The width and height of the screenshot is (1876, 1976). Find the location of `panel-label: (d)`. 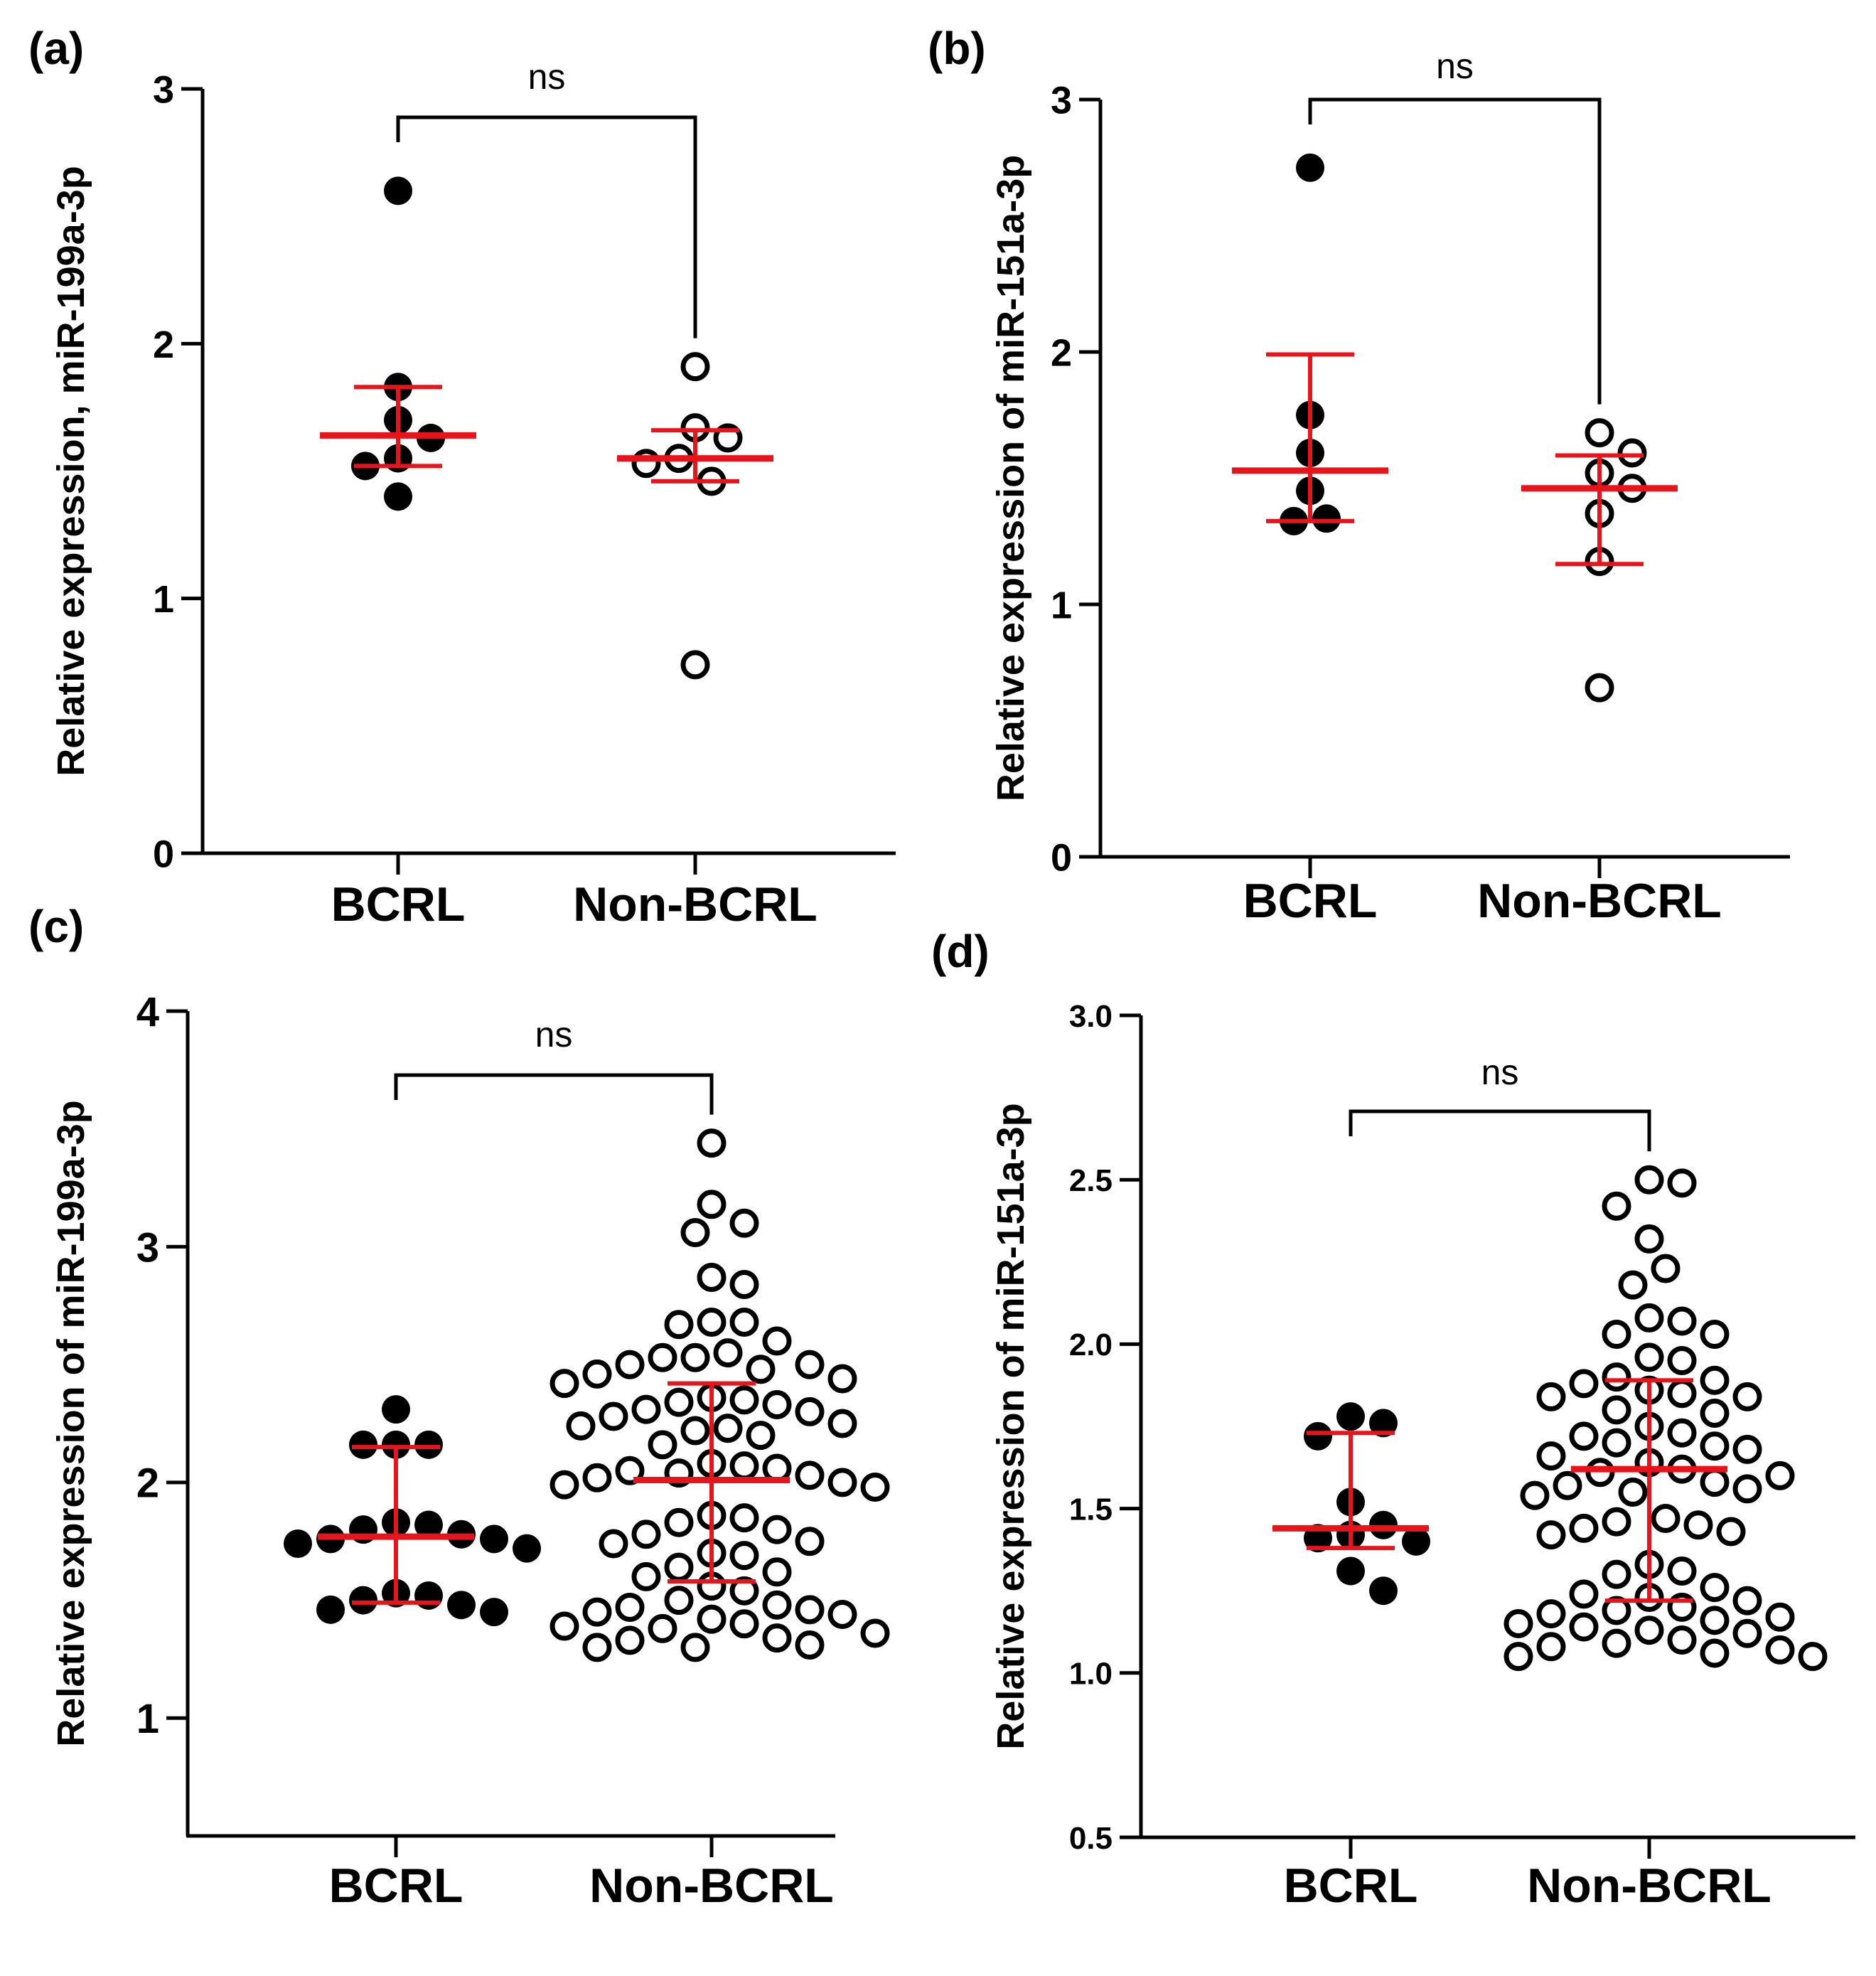

panel-label: (d) is located at coordinates (960, 951).